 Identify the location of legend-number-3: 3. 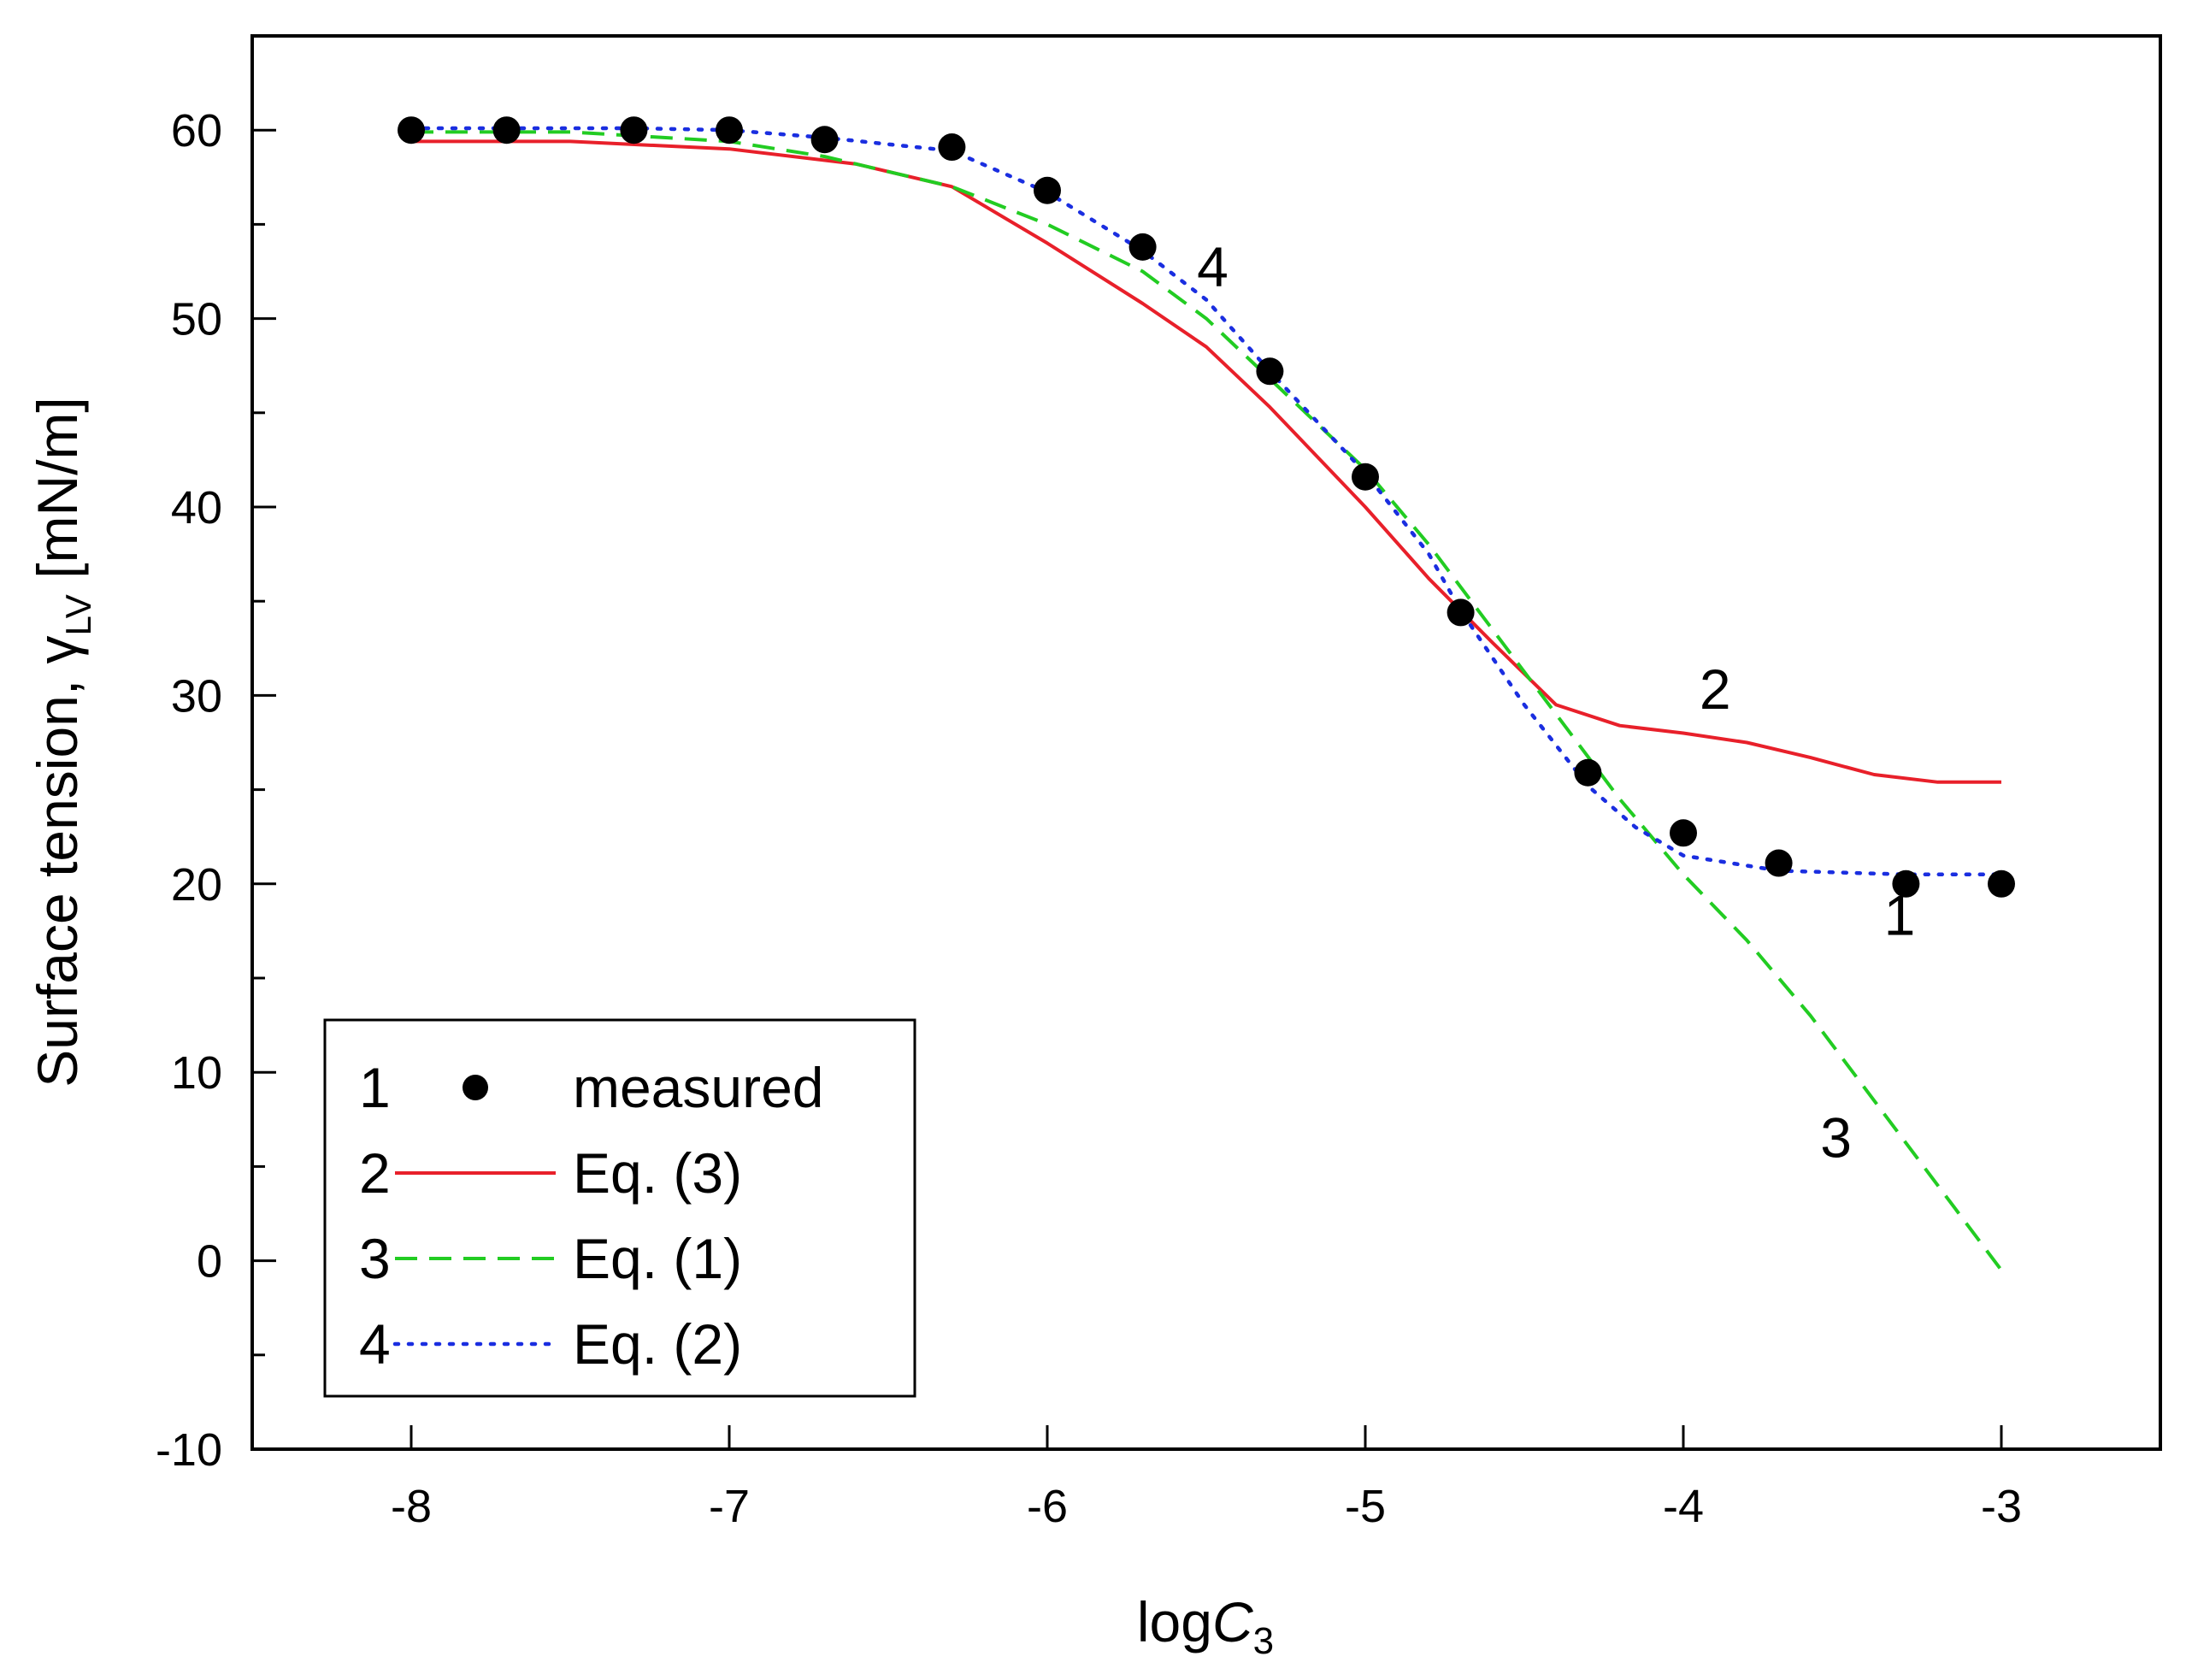
(375, 1258).